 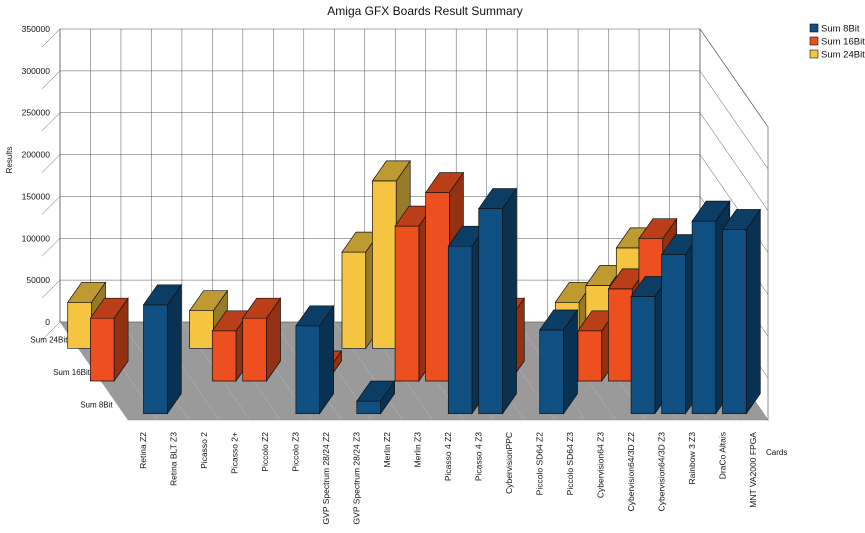 What do you see at coordinates (722, 455) in the screenshot?
I see `x-tick-label: DraCo Altais` at bounding box center [722, 455].